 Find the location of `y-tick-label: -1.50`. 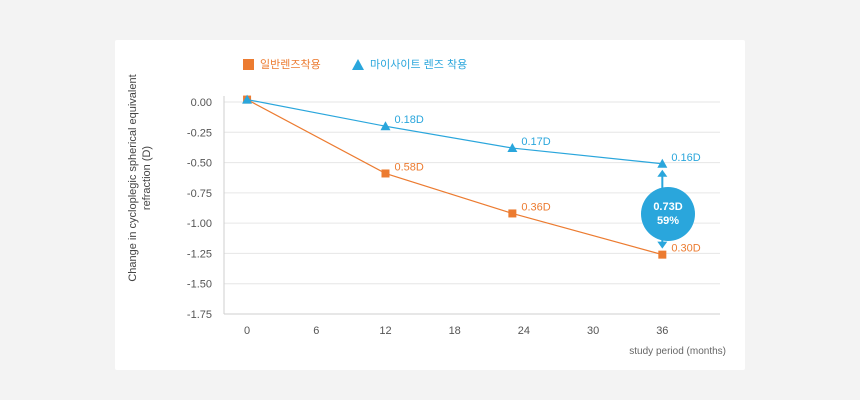

y-tick-label: -1.50 is located at coordinates (199, 285).